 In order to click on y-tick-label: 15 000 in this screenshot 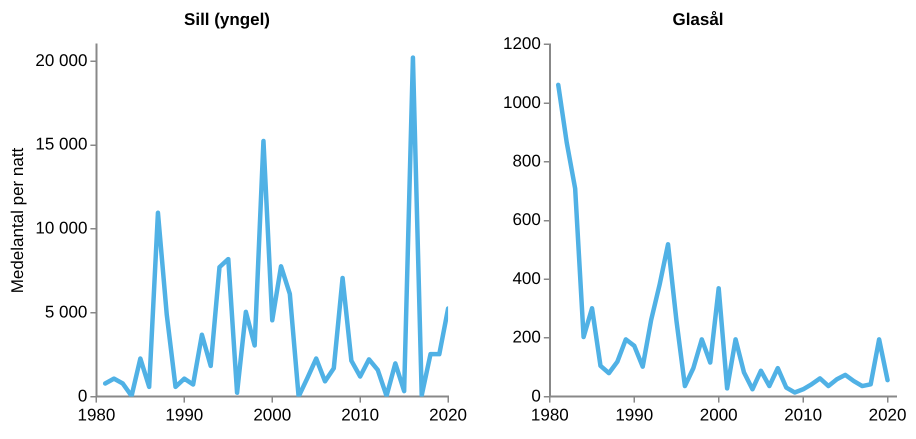, I will do `click(61, 144)`.